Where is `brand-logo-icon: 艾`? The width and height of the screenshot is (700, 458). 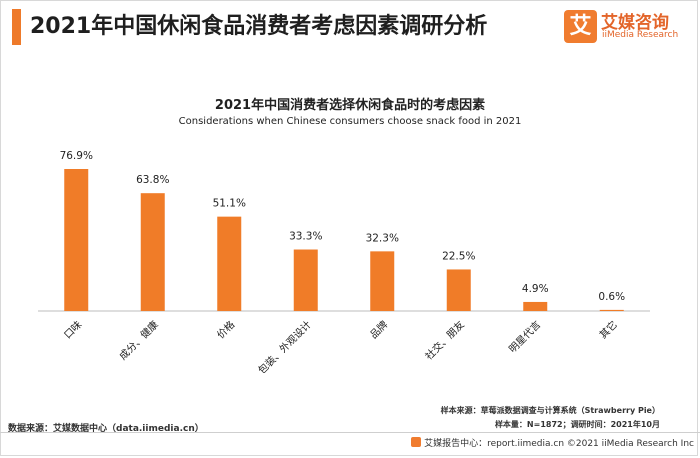
brand-logo-icon: 艾 is located at coordinates (580, 26).